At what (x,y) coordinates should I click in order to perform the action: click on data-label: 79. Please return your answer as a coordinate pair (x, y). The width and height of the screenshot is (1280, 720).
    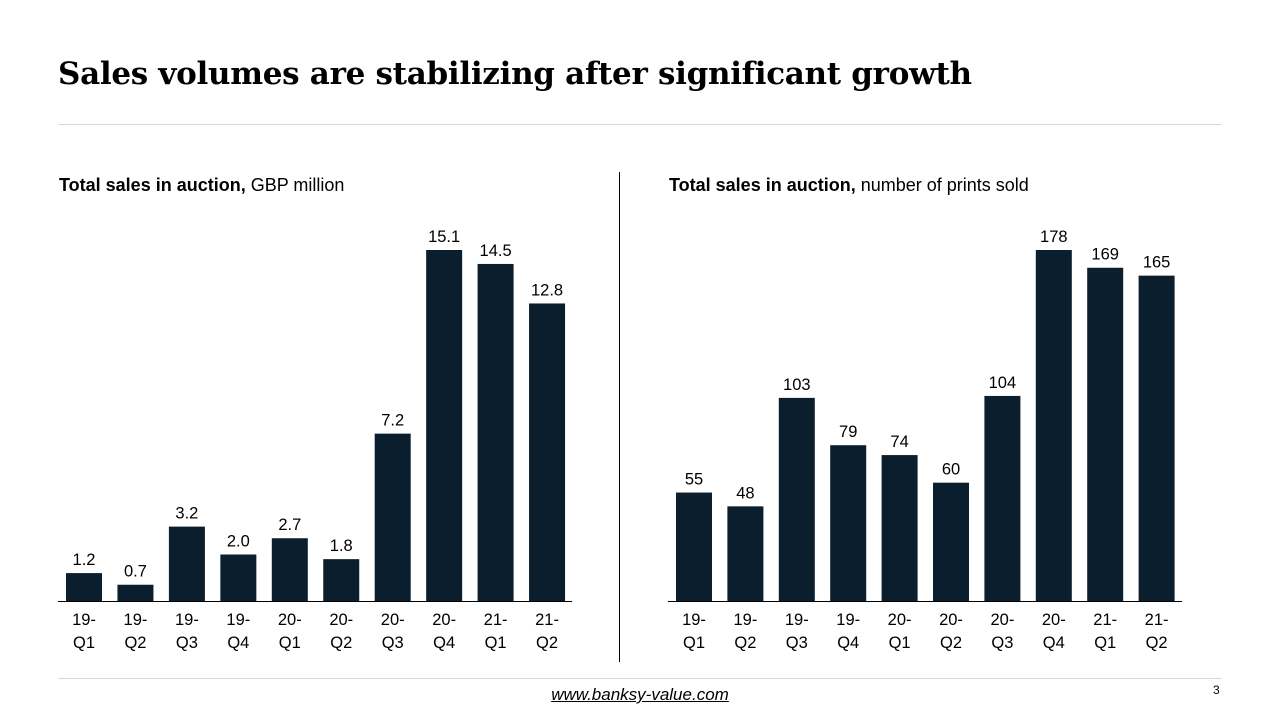
    Looking at the image, I should click on (848, 432).